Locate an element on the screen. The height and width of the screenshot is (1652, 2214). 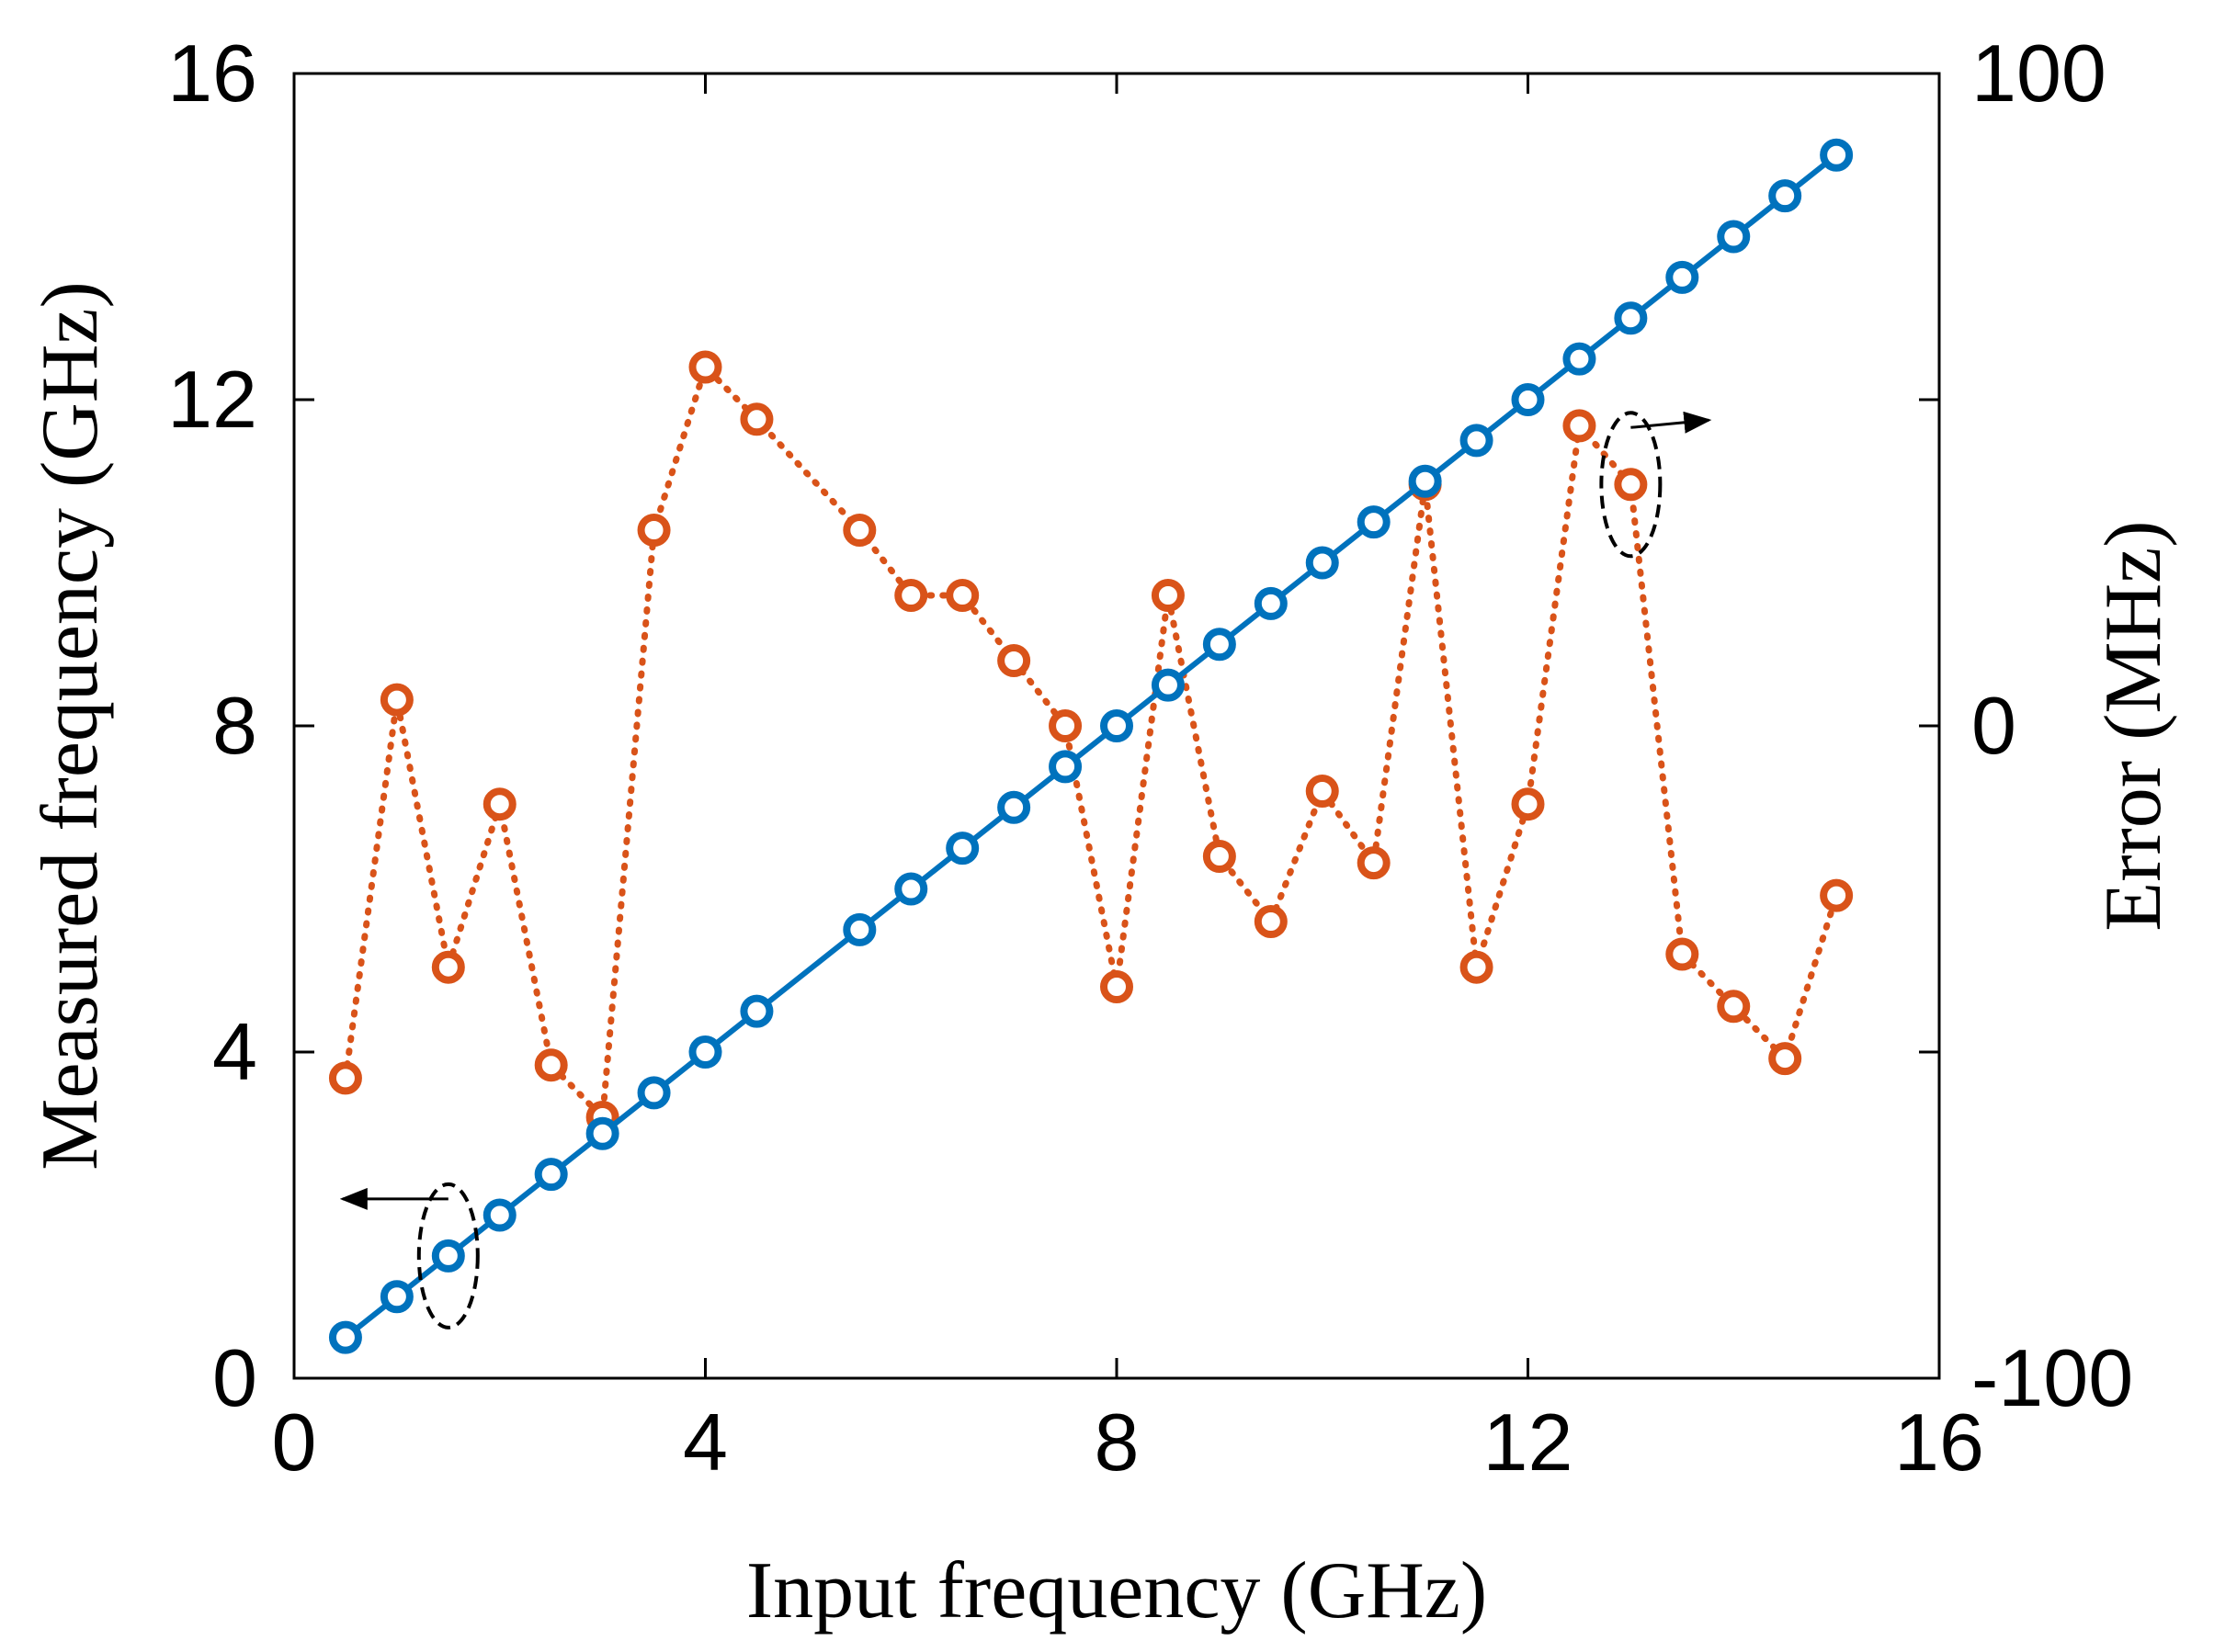
y-tick-label-3: 12 is located at coordinates (212, 399).